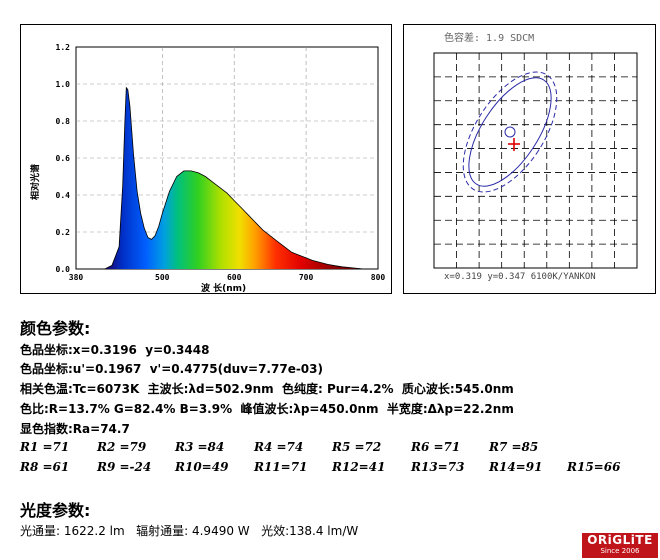 This screenshot has width=660, height=560. Describe the element at coordinates (359, 467) in the screenshot. I see `ri-value: R12=41` at that location.